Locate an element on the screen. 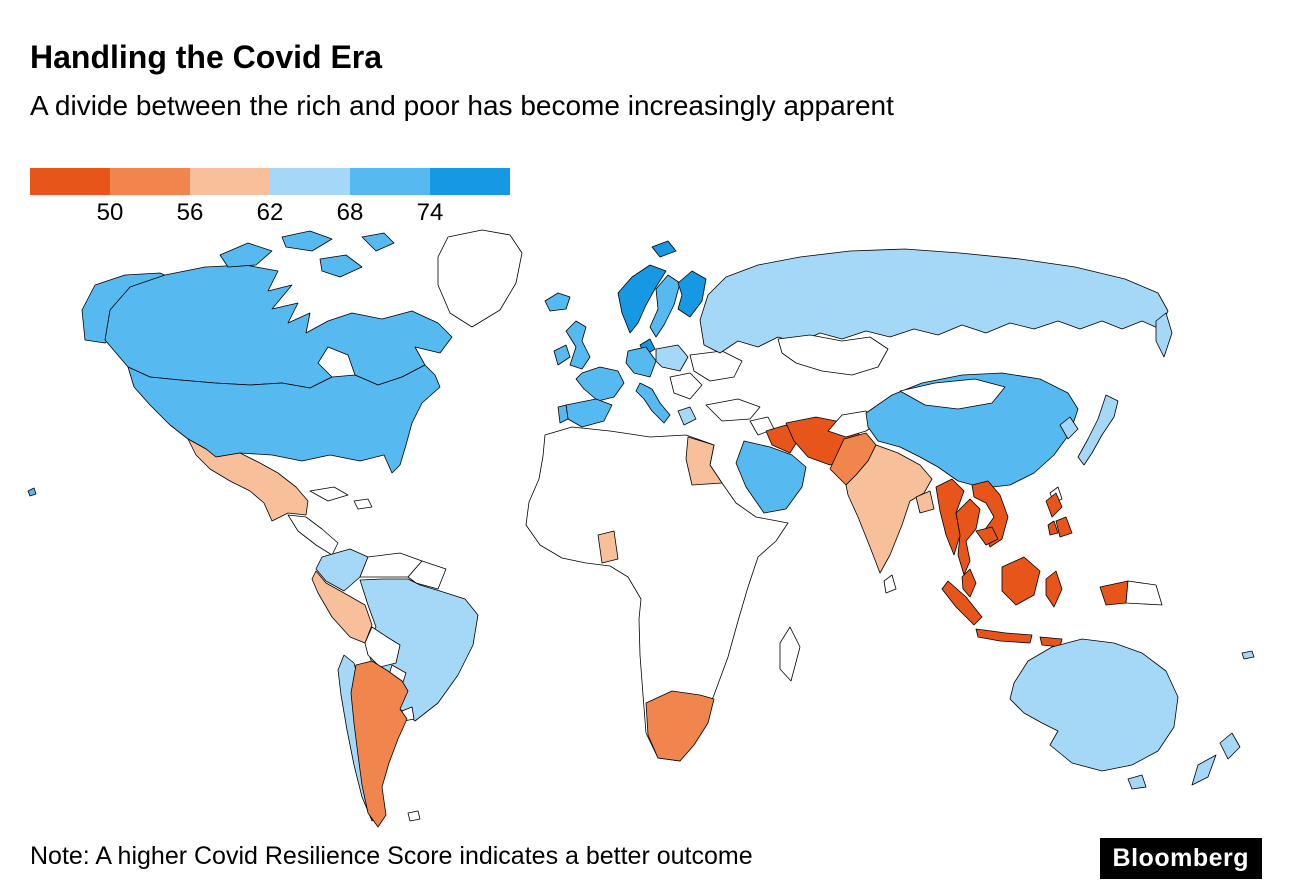 This screenshot has width=1296, height=894. country-greenland is located at coordinates (480, 278).